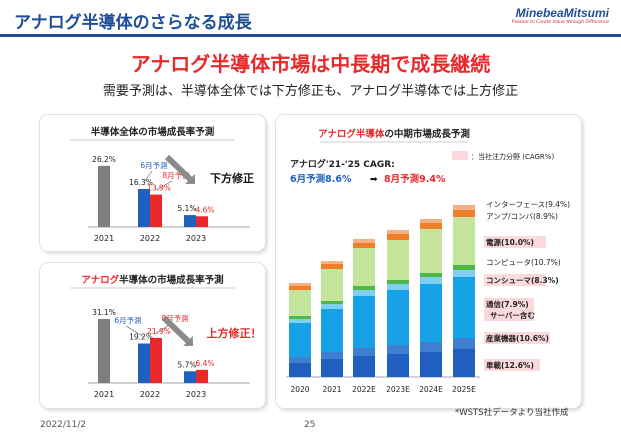 Image resolution: width=621 pixels, height=438 pixels. Describe the element at coordinates (398, 389) in the screenshot. I see `x-tick-label: 2023E` at that location.